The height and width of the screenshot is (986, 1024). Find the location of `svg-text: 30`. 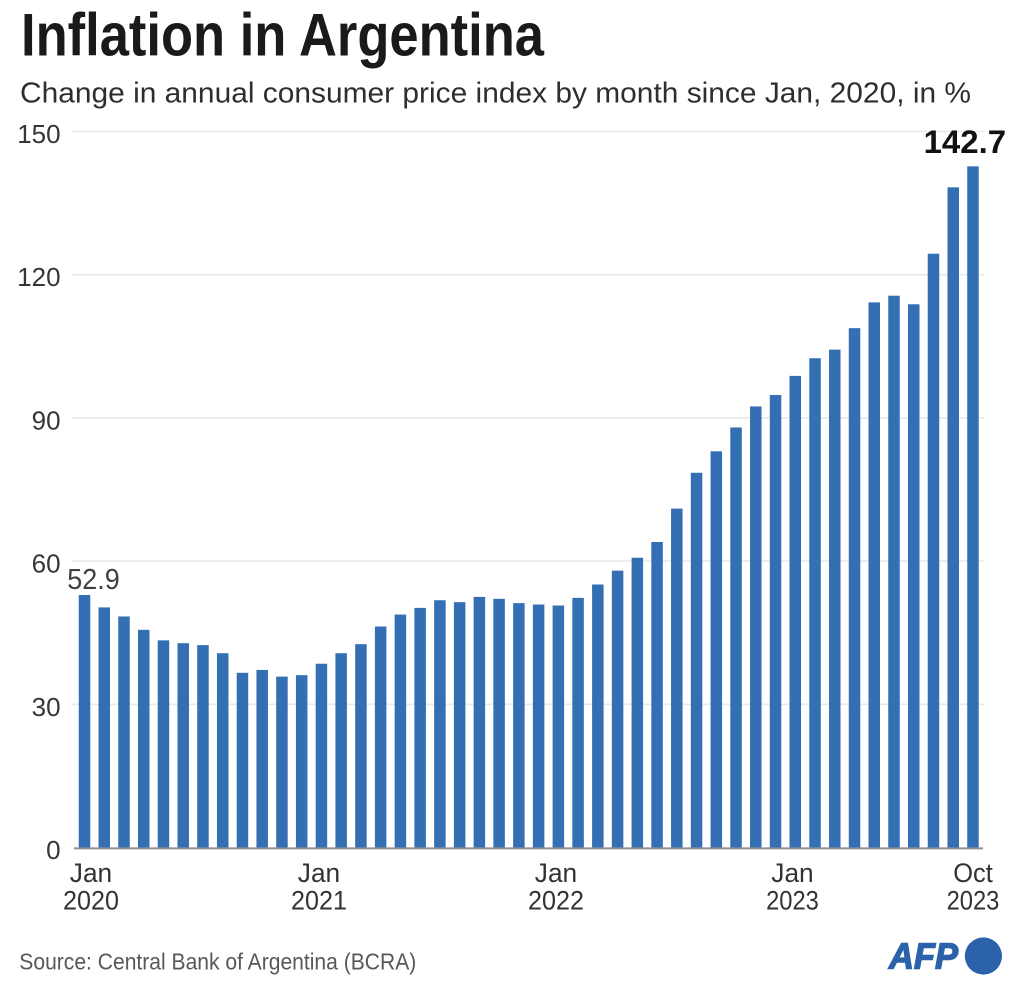

svg-text: 30 is located at coordinates (46, 707).